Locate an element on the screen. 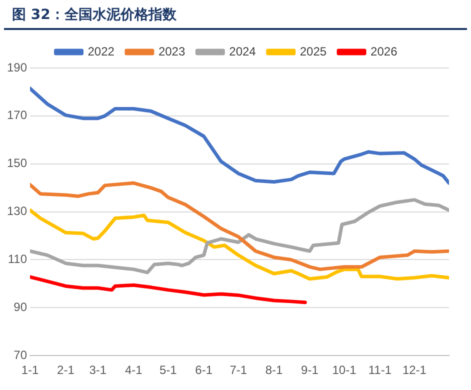  x-tick-label: 5-1 is located at coordinates (168, 370).